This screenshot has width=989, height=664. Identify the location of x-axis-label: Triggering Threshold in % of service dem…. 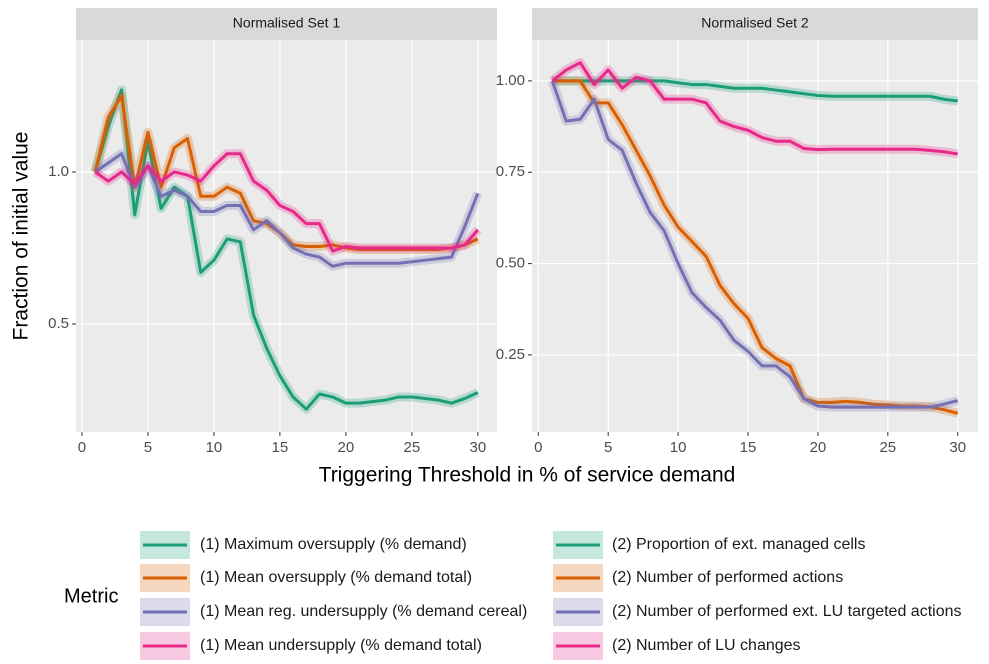
(527, 475).